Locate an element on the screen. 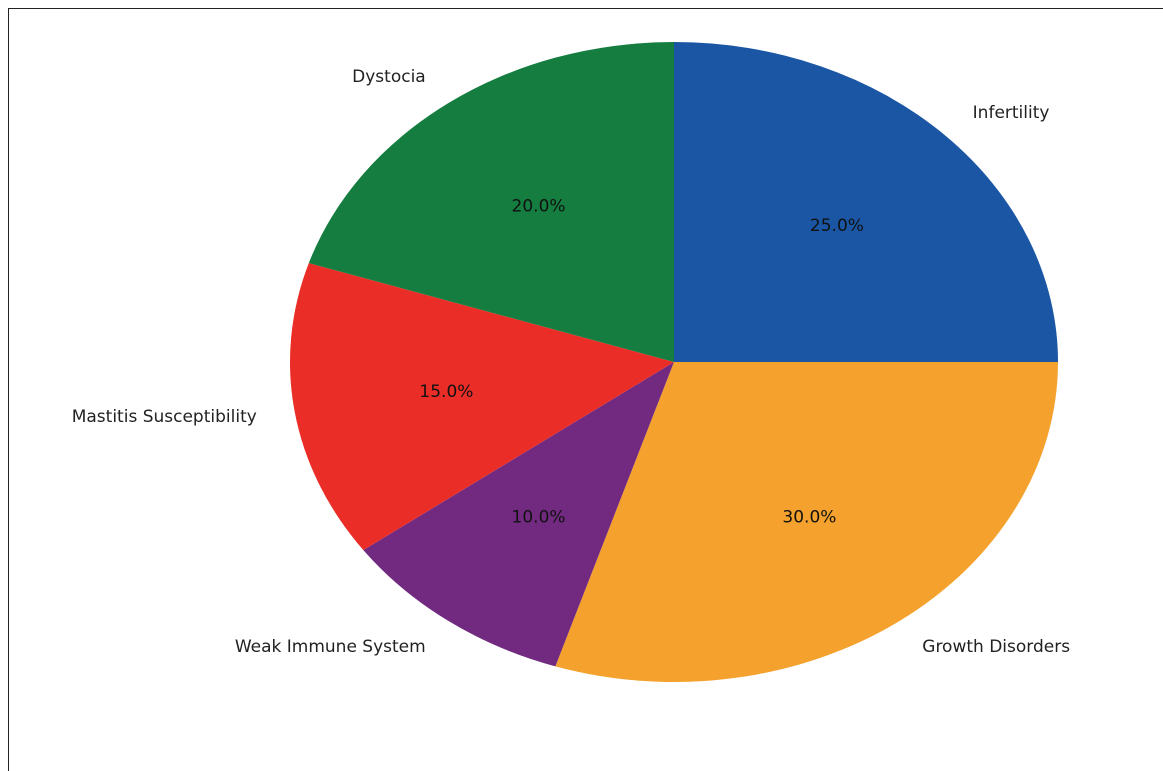 The height and width of the screenshot is (771, 1163). pie-category-label: Weak Immune System is located at coordinates (330, 647).